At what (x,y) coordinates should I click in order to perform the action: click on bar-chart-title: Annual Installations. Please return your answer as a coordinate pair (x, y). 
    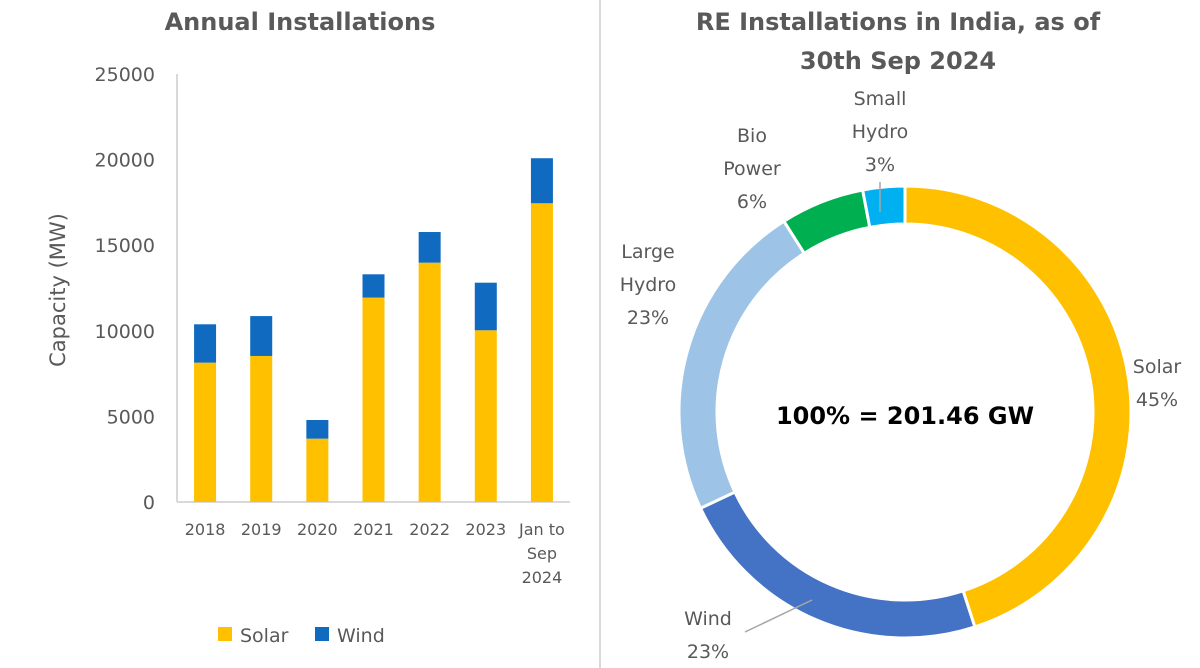
    Looking at the image, I should click on (300, 22).